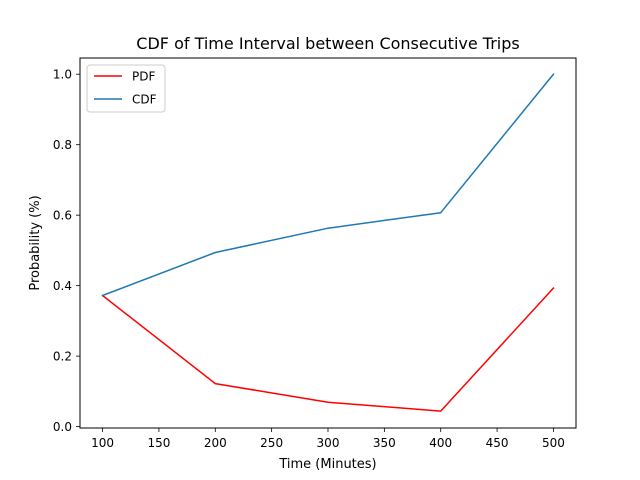  I want to click on x-tick-label: 450, so click(497, 443).